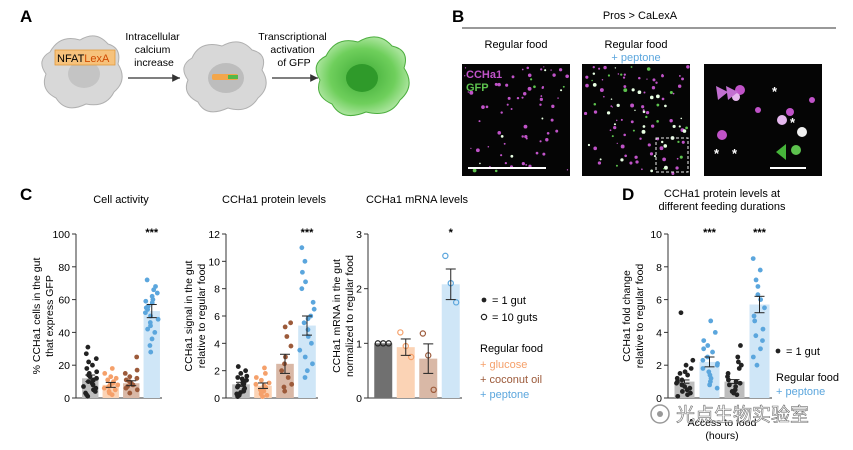  Describe the element at coordinates (153, 50) in the screenshot. I see `step1-text: Intracellular calcium increase` at that location.